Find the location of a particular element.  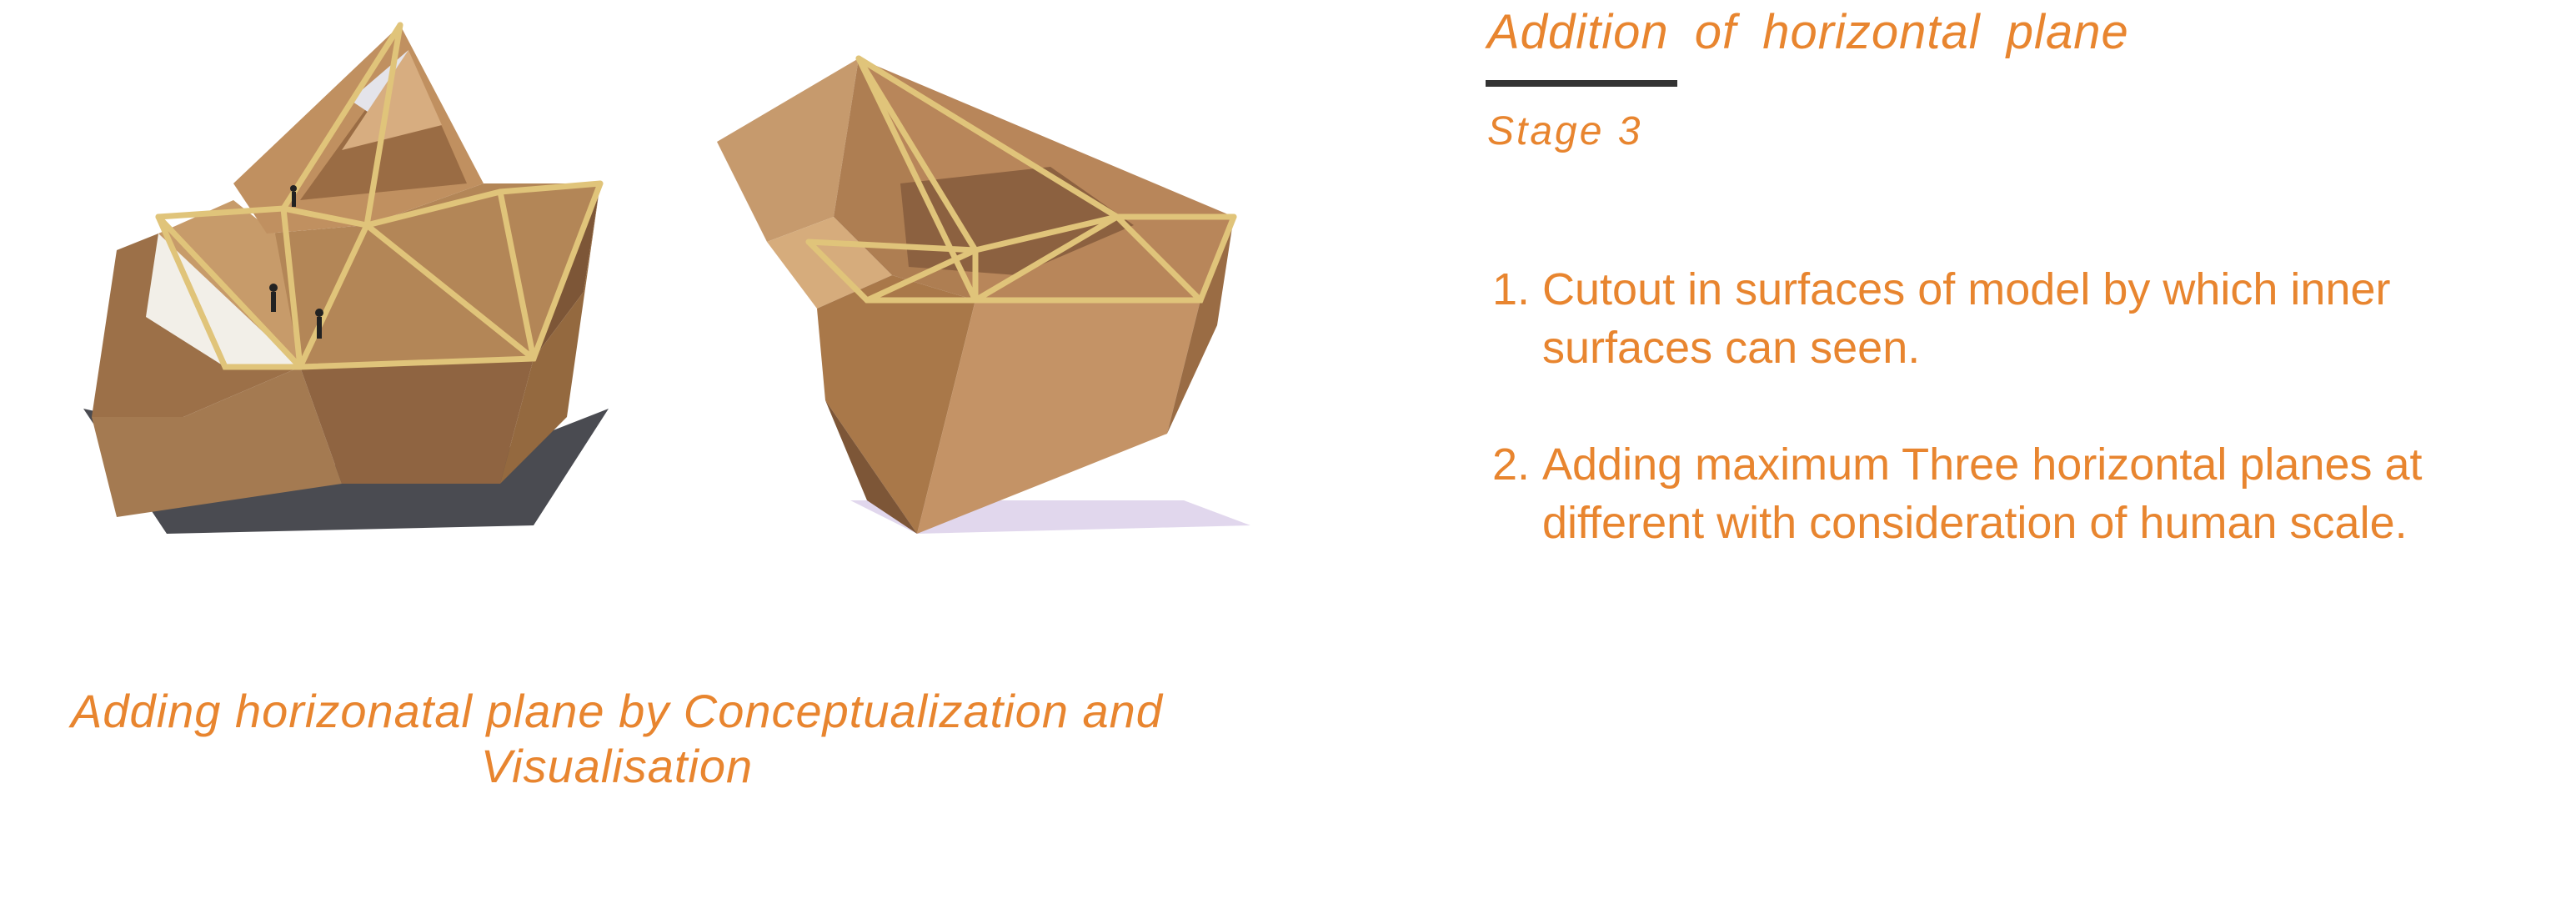

caption-line-2: Visualisation is located at coordinates (617, 766).